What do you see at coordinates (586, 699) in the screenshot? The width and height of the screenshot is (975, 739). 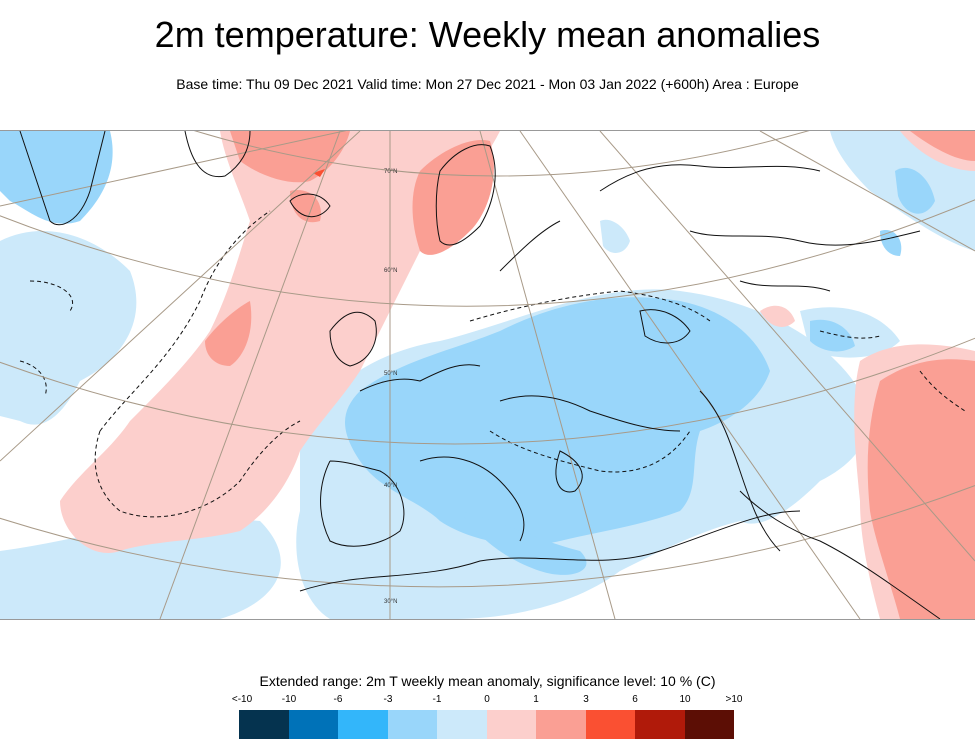 I see `legend-tick: 3` at bounding box center [586, 699].